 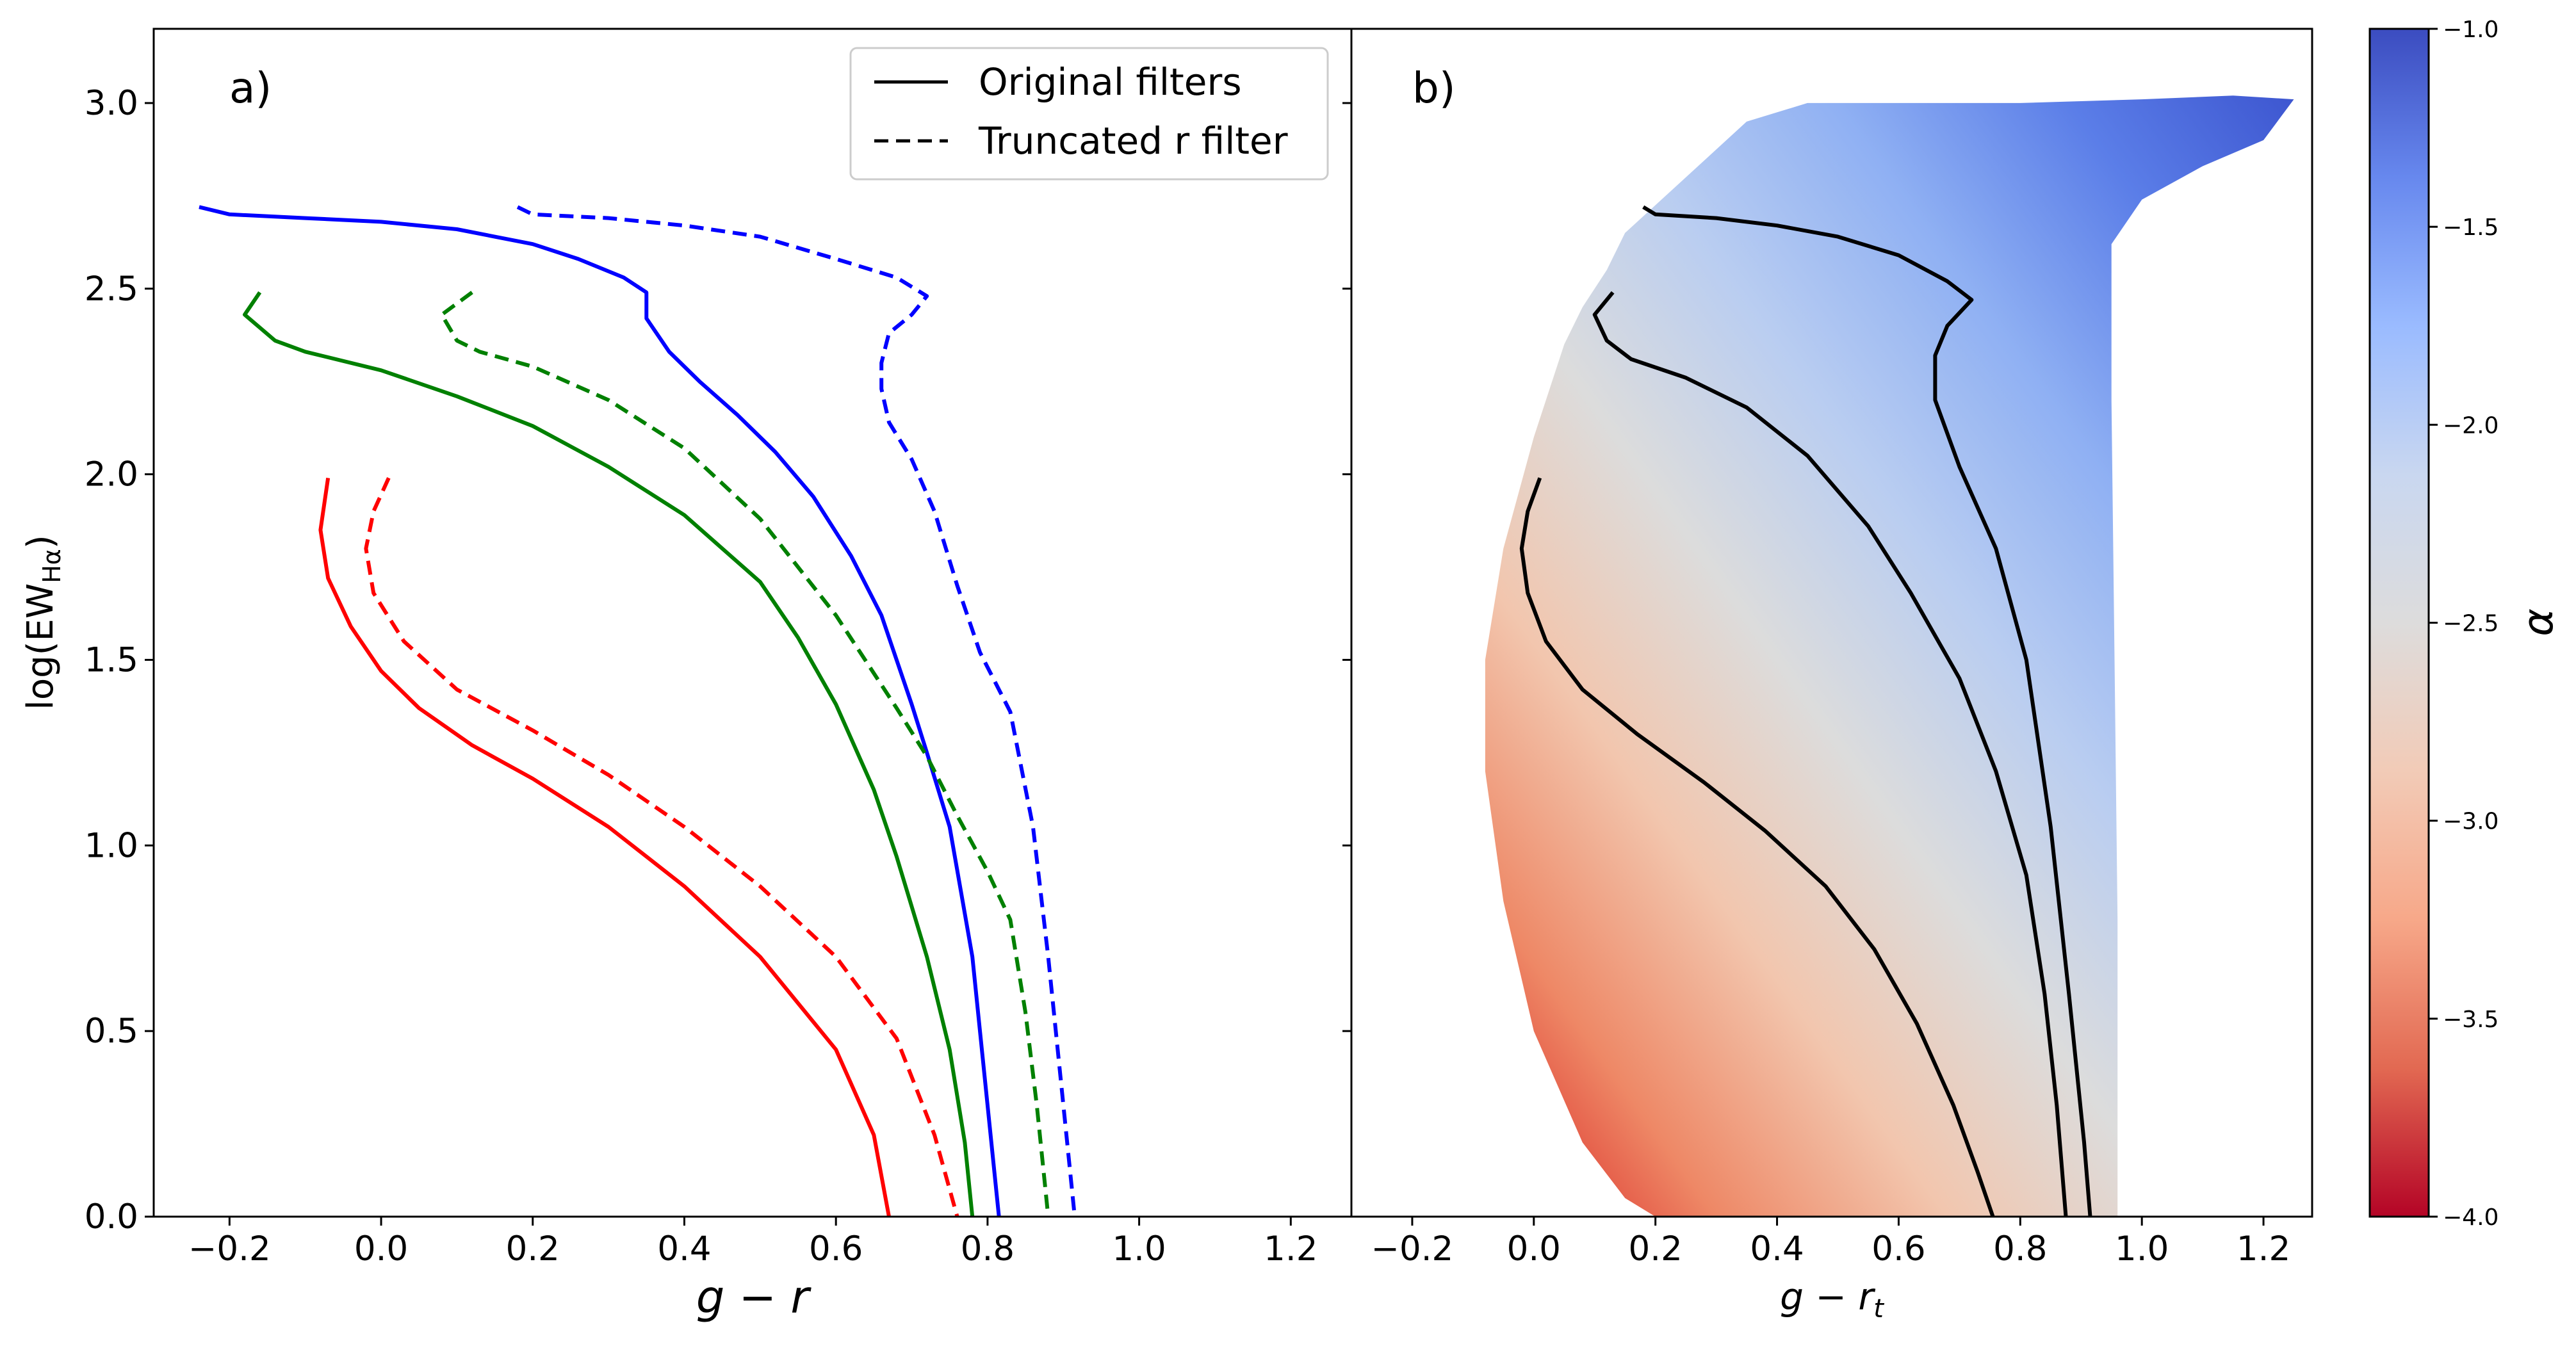 I want to click on legend-label-original: Original filters, so click(x=1110, y=82).